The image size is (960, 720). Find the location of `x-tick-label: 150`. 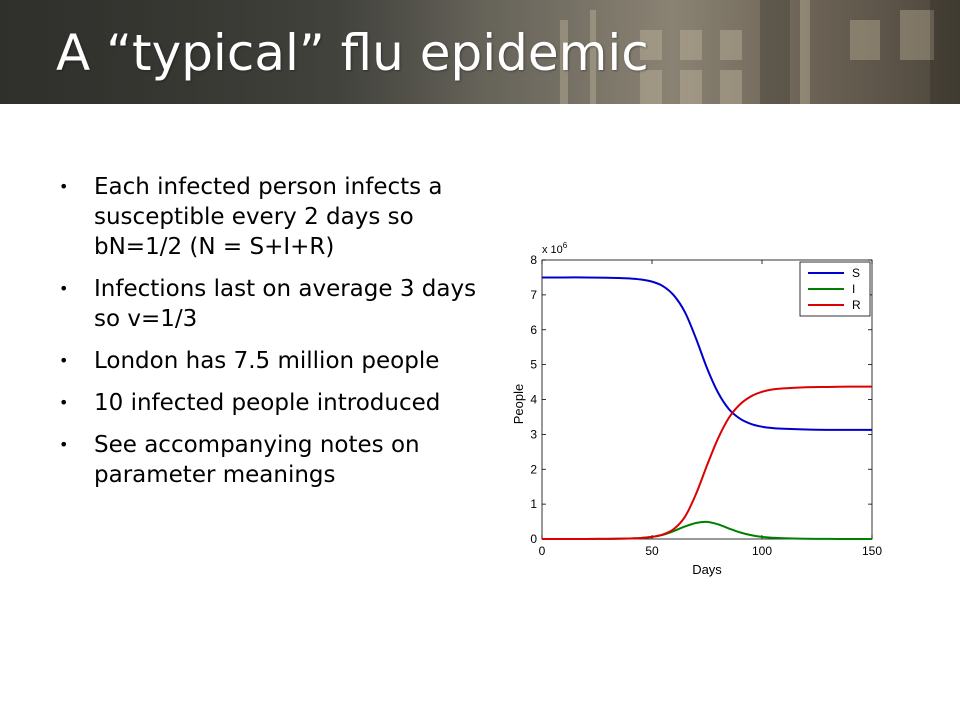

x-tick-label: 150 is located at coordinates (872, 551).